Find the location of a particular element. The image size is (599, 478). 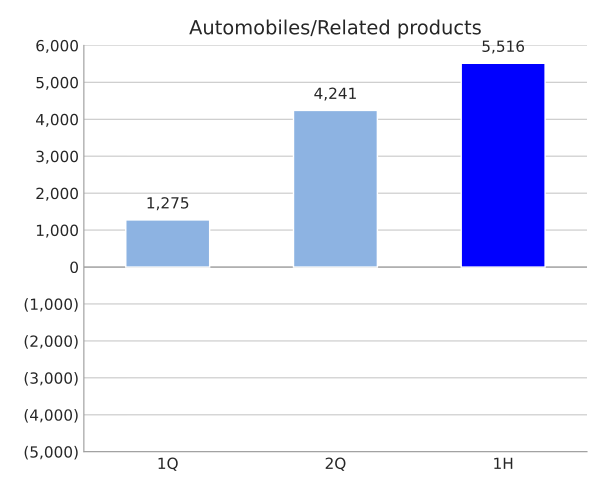

y-tick-label: 4,000 is located at coordinates (57, 120).